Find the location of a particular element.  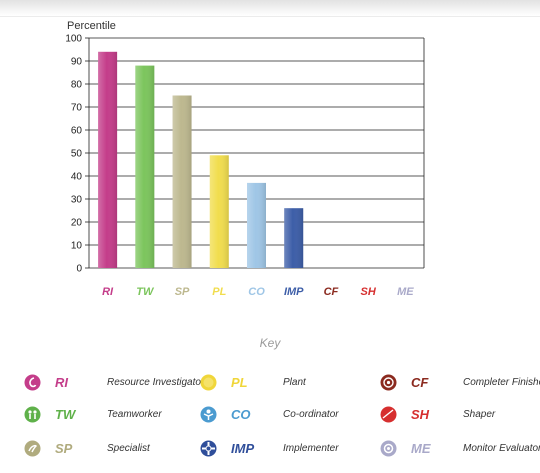

key-label: Implementer is located at coordinates (311, 448).